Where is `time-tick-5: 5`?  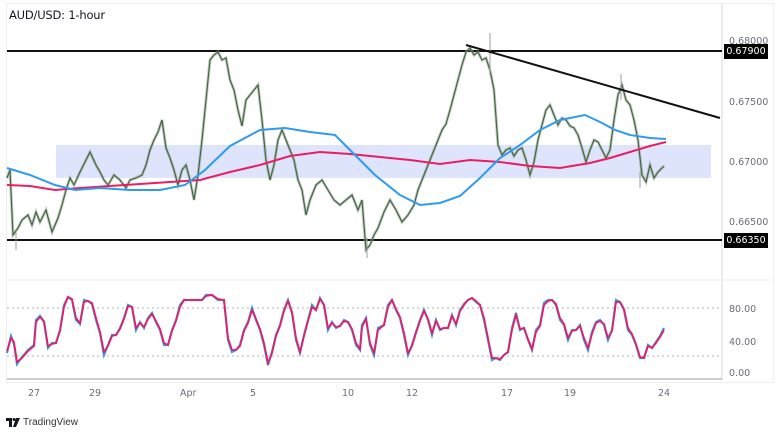
time-tick-5: 5 is located at coordinates (253, 393).